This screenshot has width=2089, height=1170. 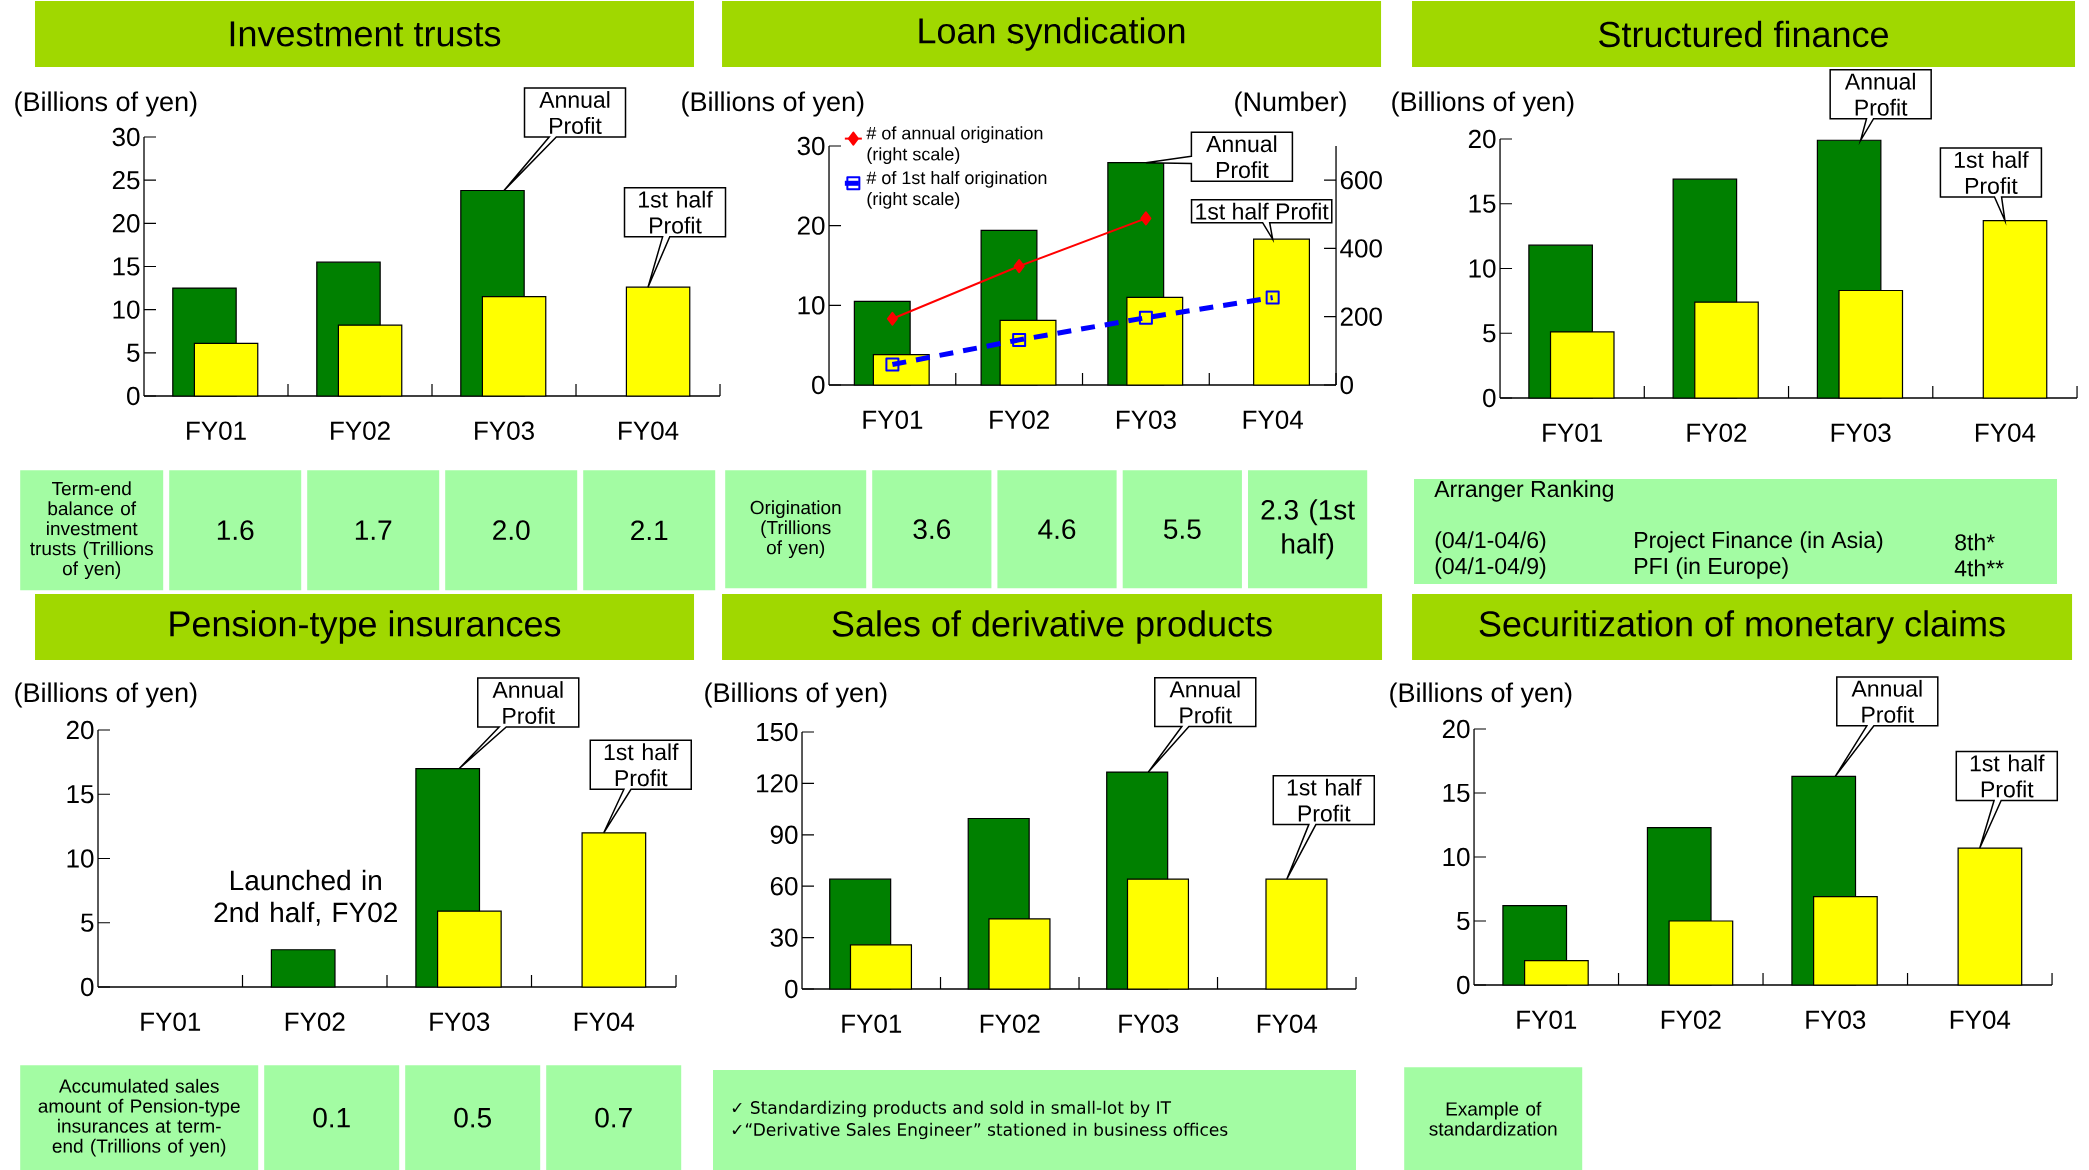 I want to click on legend-label: # of annual origination (right scale), so click(x=954, y=145).